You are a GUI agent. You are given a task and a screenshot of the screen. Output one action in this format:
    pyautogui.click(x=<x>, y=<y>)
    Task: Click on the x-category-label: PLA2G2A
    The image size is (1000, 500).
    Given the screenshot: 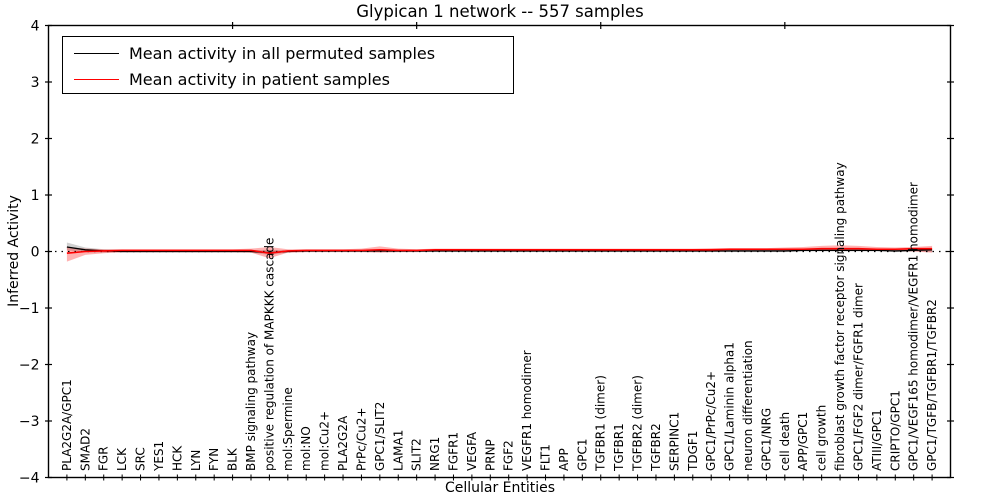 What is the action you would take?
    pyautogui.click(x=343, y=443)
    